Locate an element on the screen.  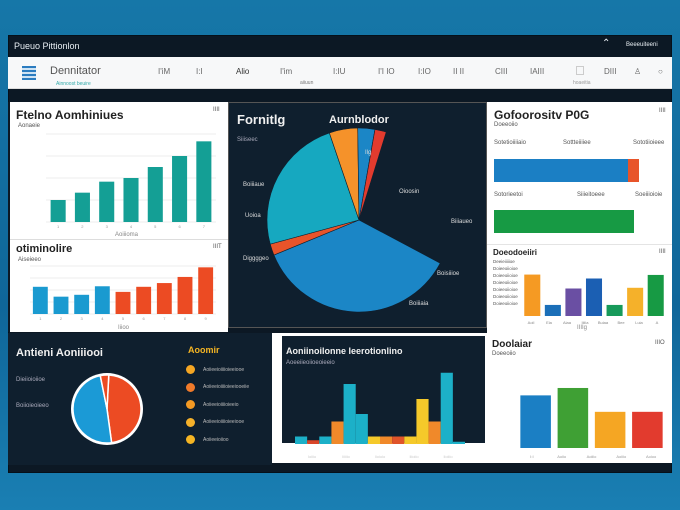
panel-title: Doeodoeiiri is located at coordinates (515, 252).